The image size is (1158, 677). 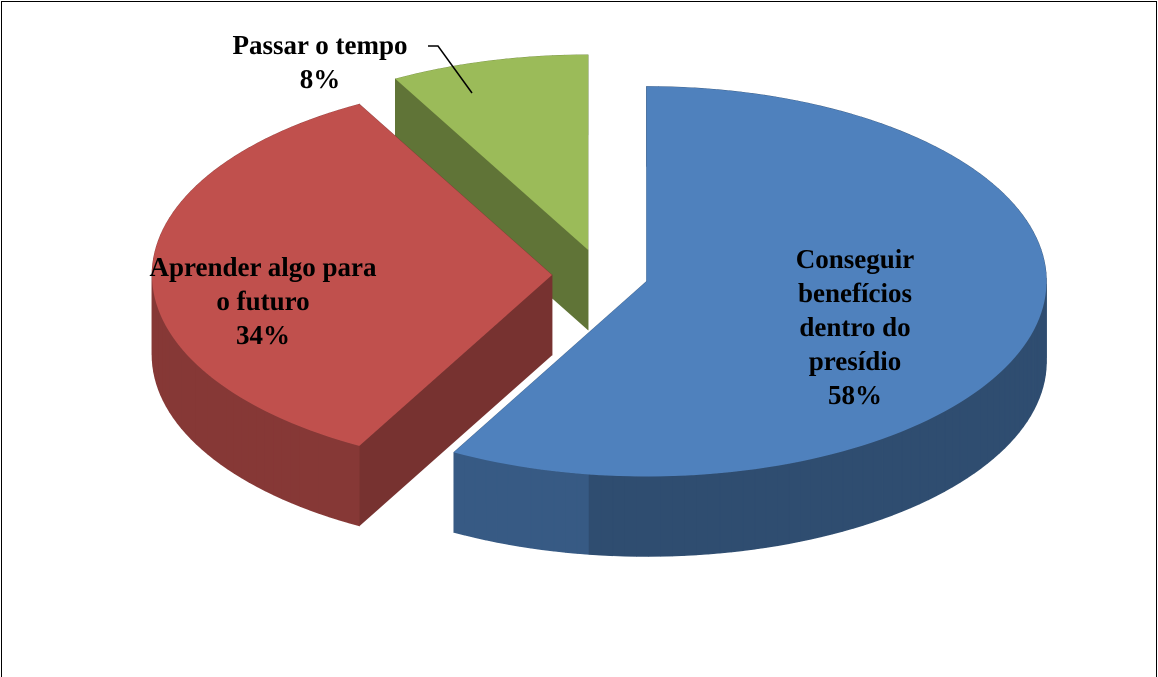 I want to click on slice, so click(x=492, y=152).